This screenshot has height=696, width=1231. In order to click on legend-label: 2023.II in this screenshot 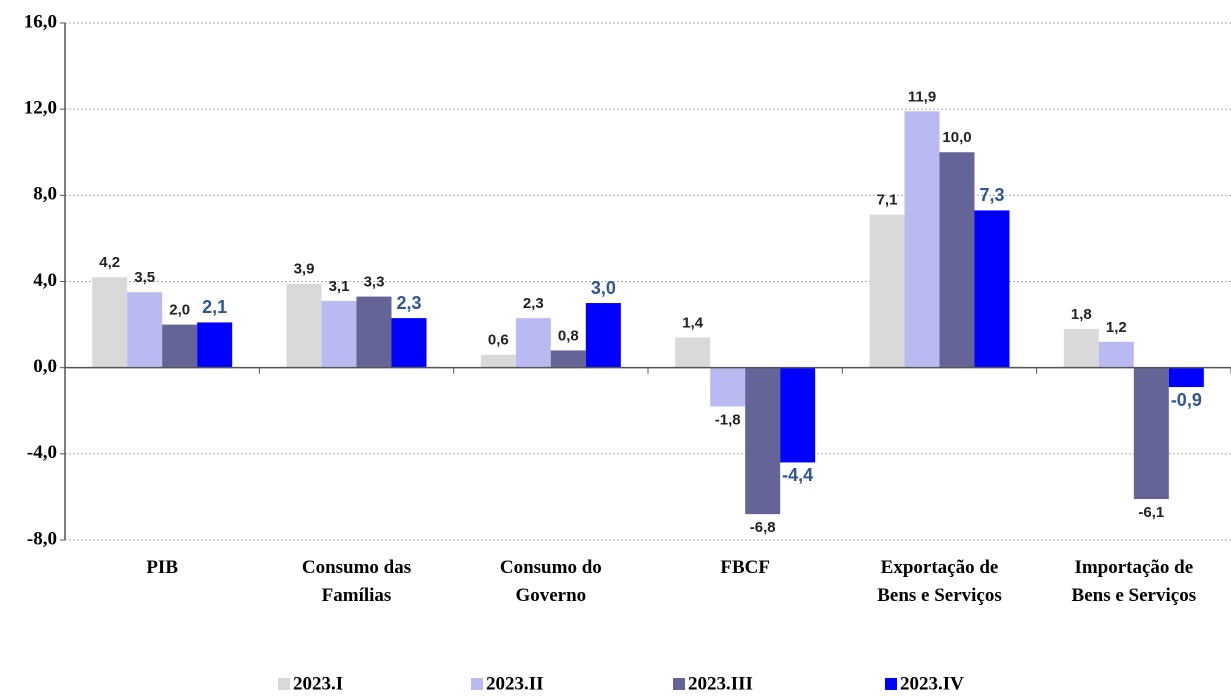, I will do `click(515, 683)`.